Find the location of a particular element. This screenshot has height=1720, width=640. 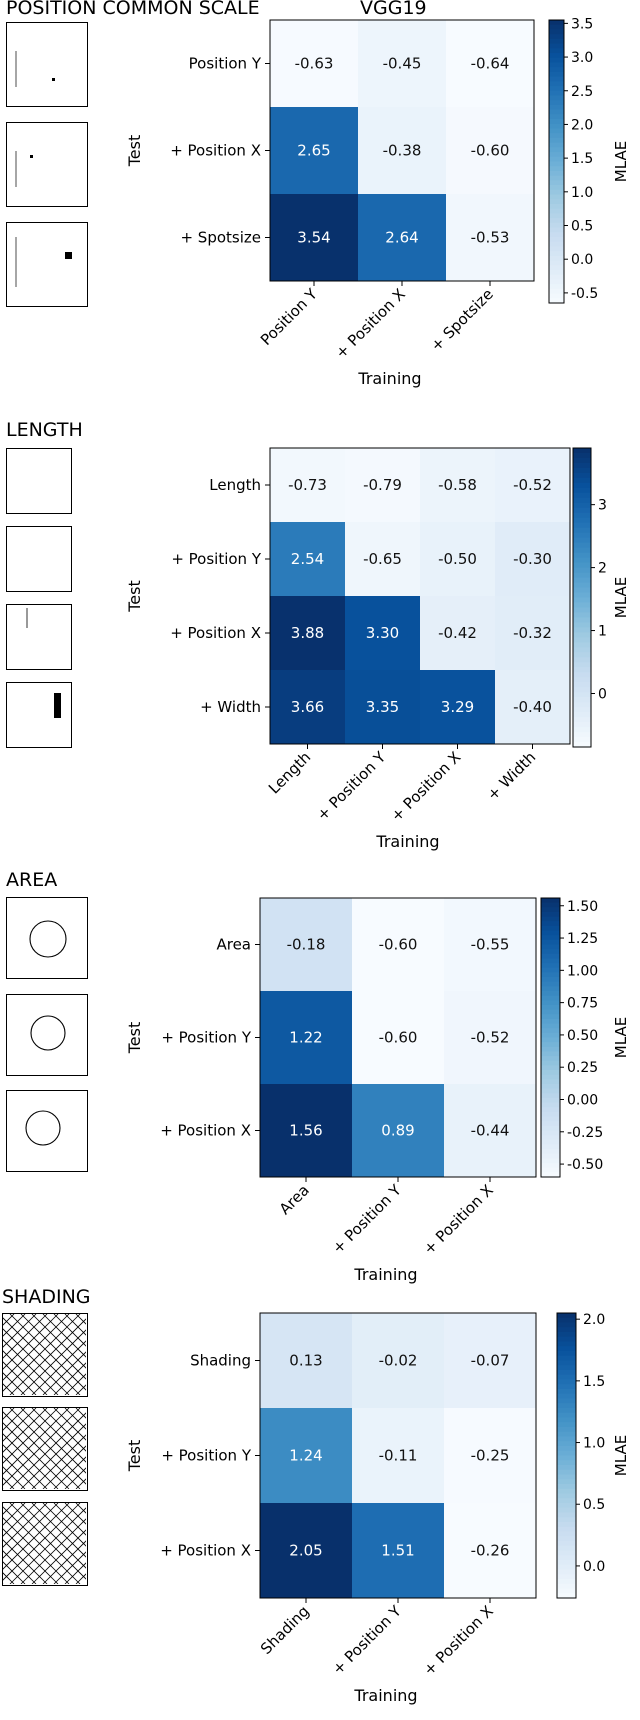

heatmap-value-label: -0.55 is located at coordinates (490, 945).